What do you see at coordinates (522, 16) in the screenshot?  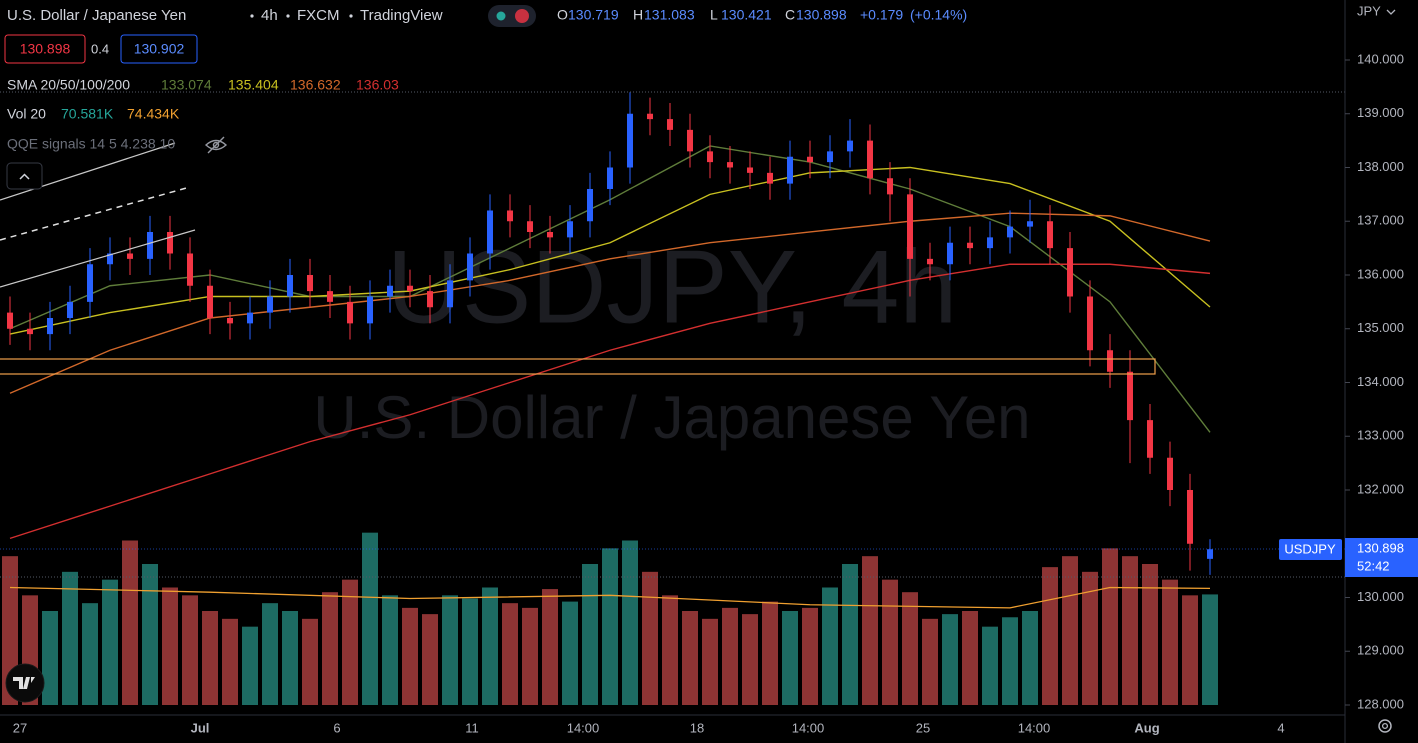 I see `replay-dot` at bounding box center [522, 16].